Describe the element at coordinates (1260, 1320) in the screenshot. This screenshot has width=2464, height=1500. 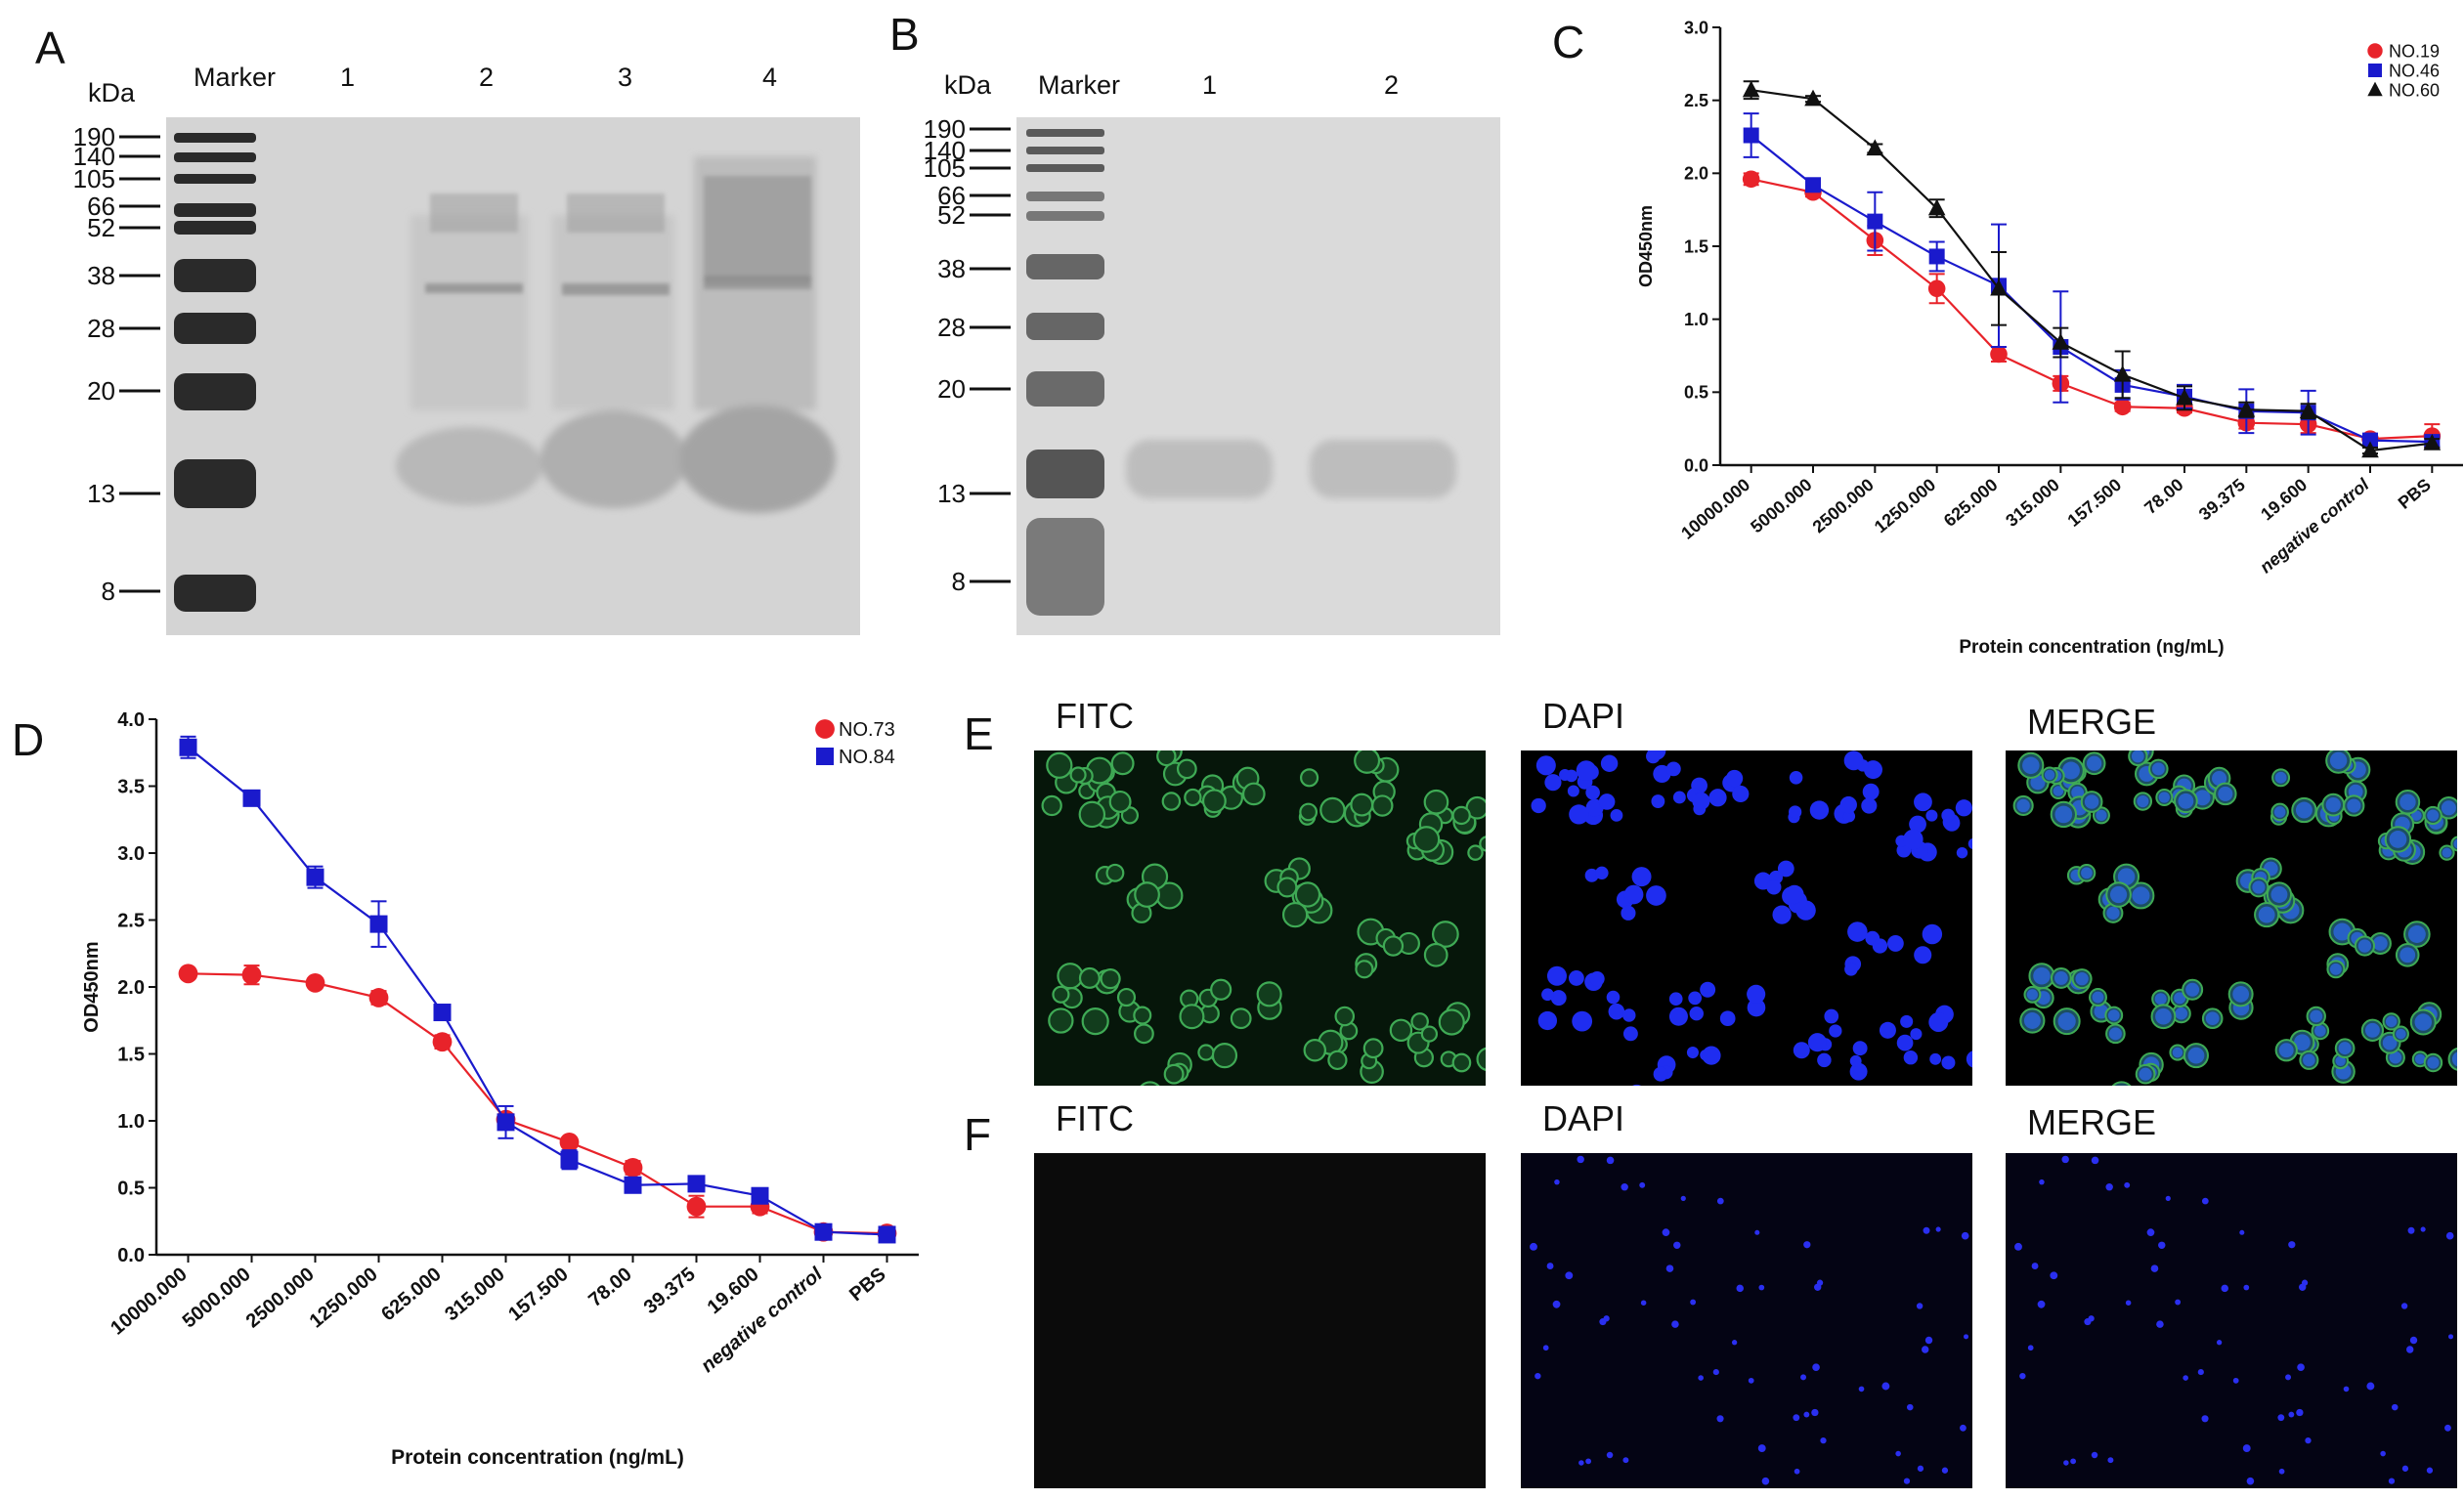
I see `micrograph-f-fitc` at that location.